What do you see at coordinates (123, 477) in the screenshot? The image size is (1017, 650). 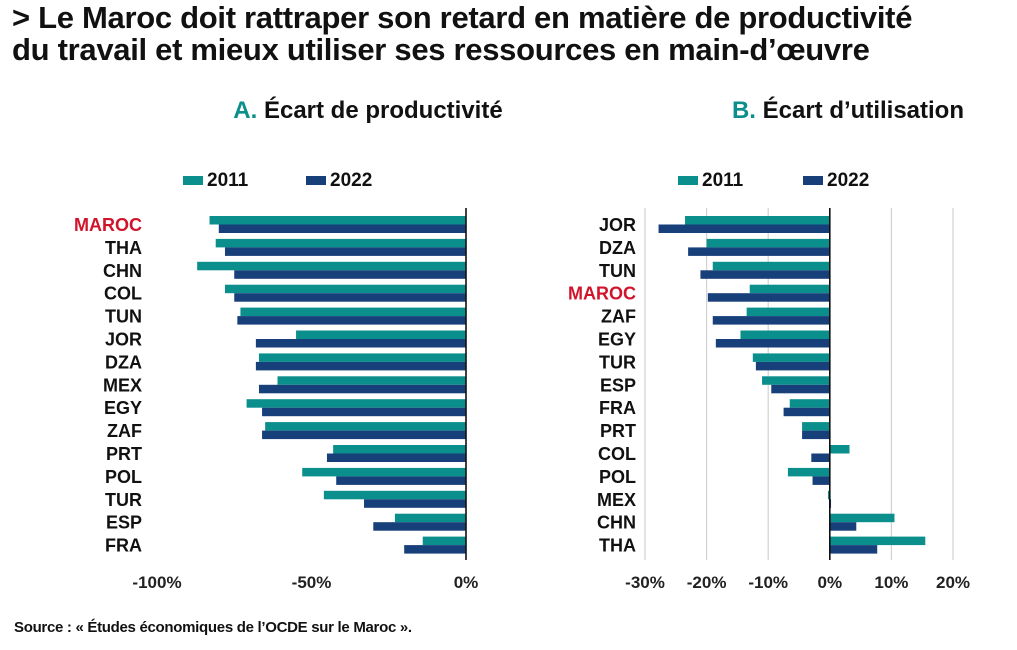 I see `panel-a-category-label: POL` at bounding box center [123, 477].